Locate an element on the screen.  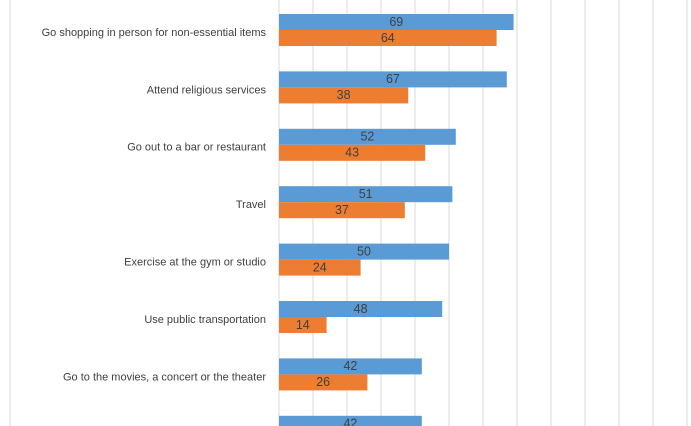
data-label: 48 is located at coordinates (361, 309).